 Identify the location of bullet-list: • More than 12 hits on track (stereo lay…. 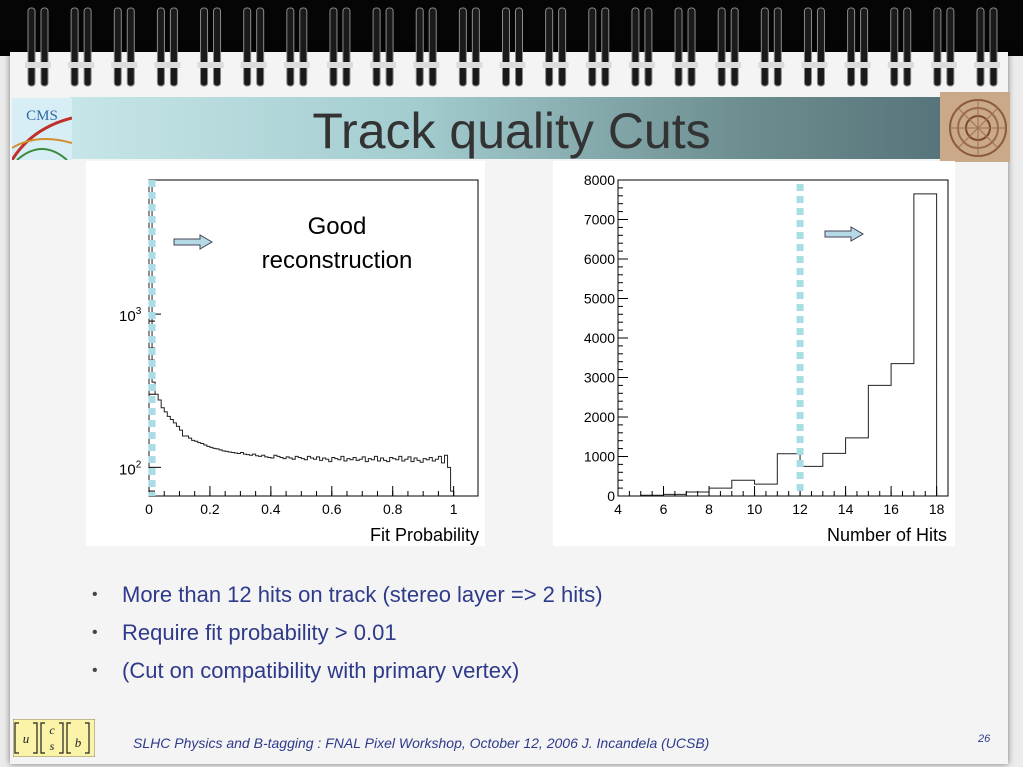
(347, 637).